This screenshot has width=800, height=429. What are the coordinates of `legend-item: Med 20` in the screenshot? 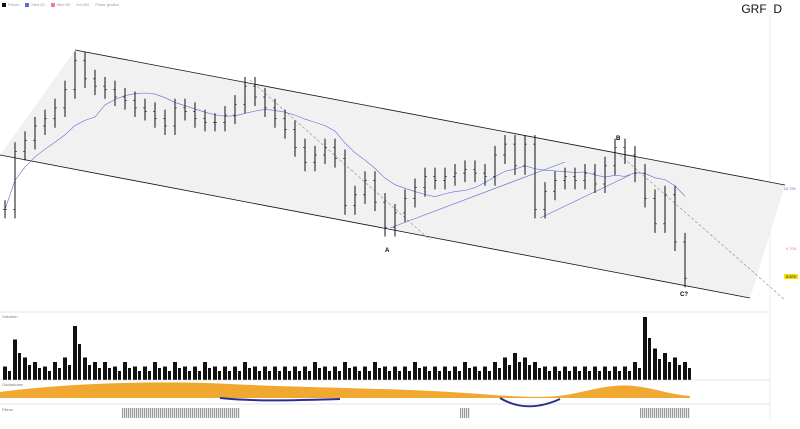 It's located at (35, 4).